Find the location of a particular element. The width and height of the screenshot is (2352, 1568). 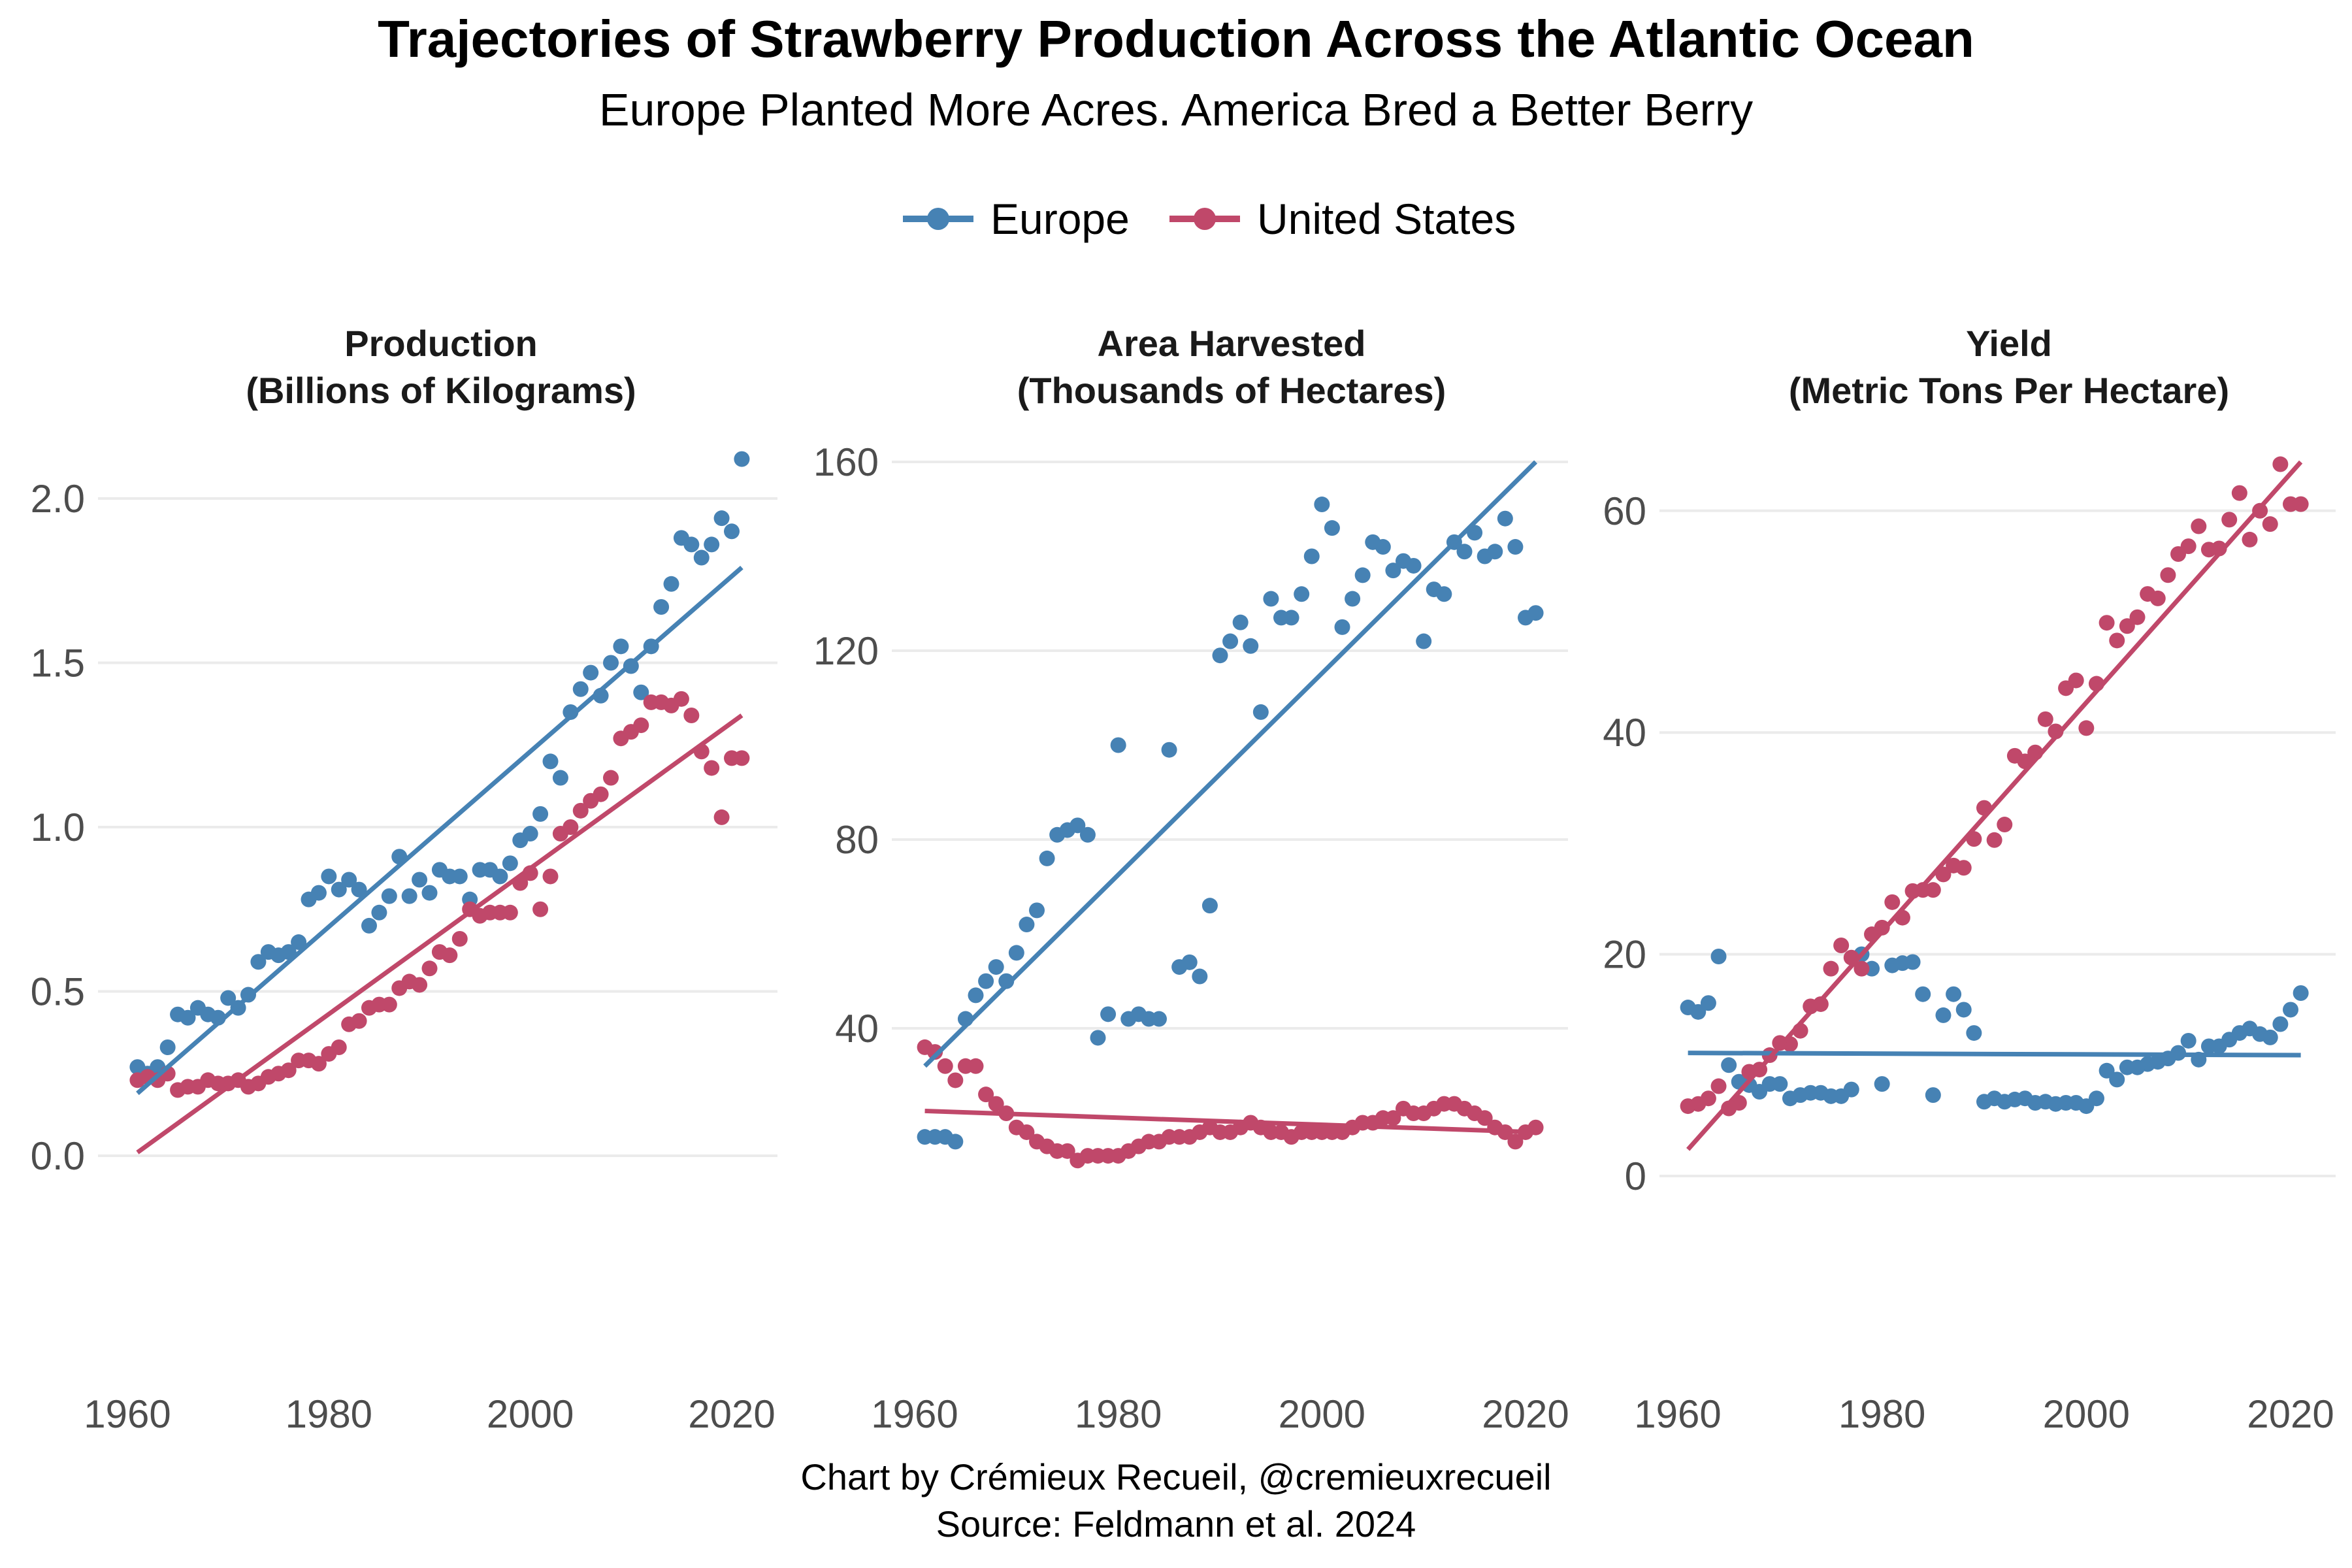

legend-item-united-states: United States is located at coordinates (1341, 218).